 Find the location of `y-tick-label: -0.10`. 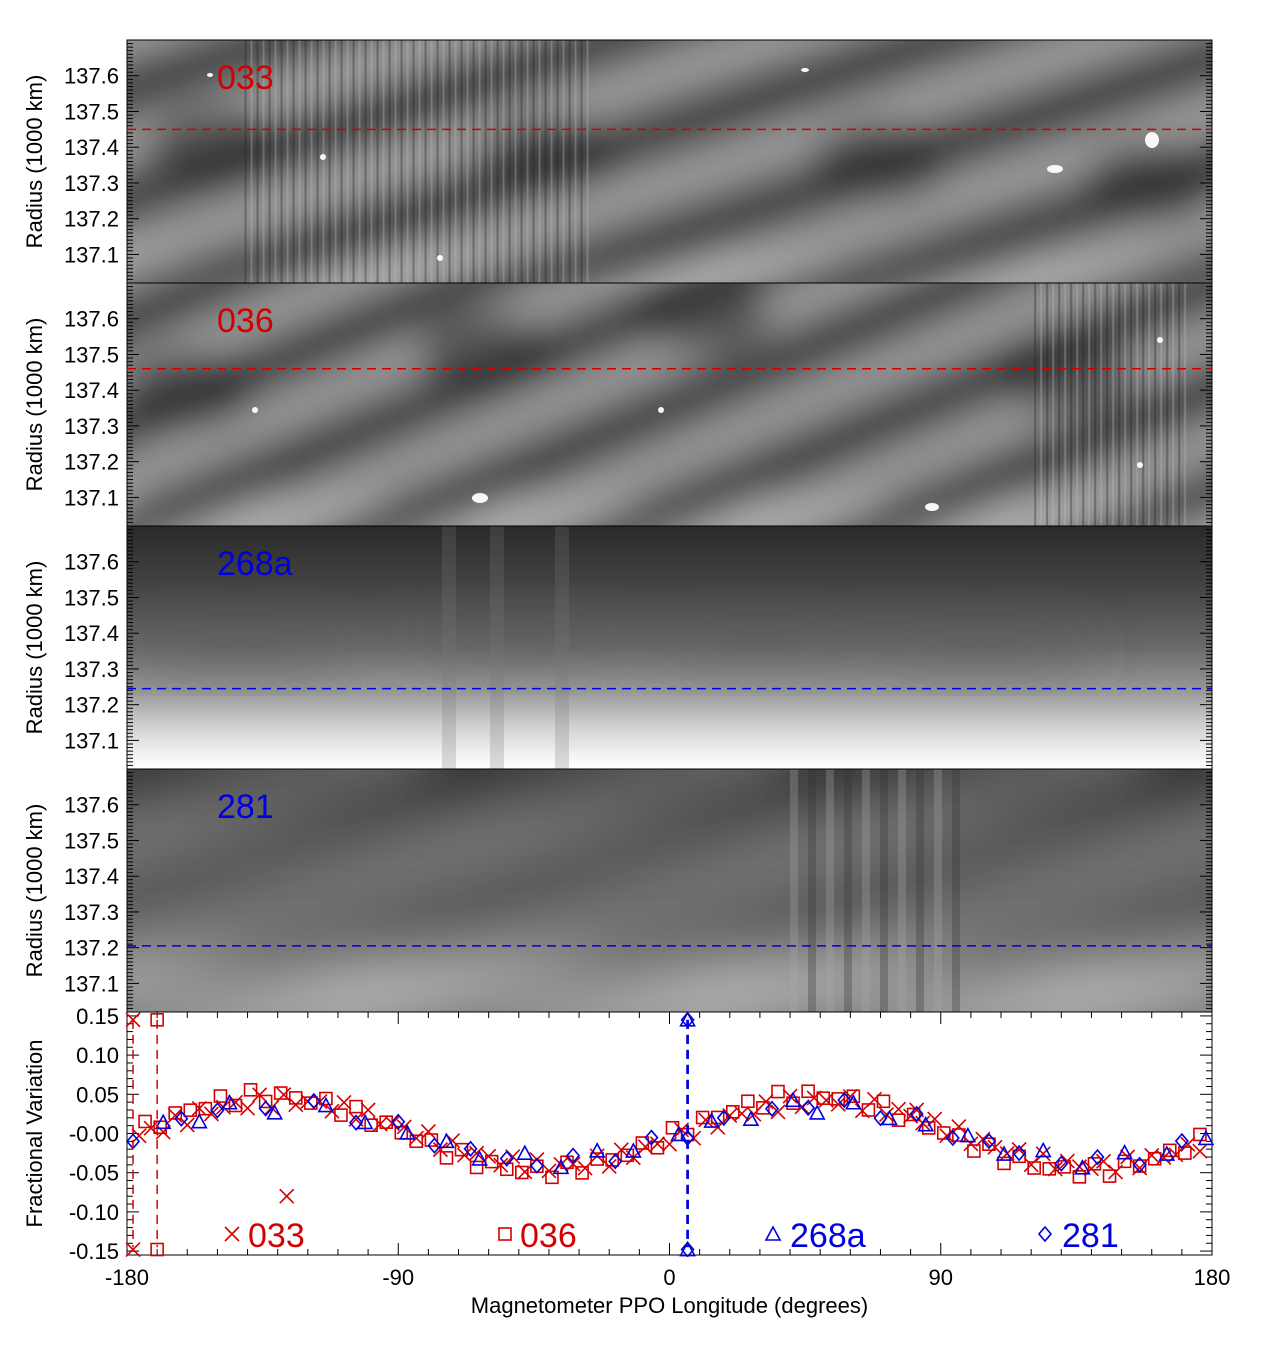

y-tick-label: -0.10 is located at coordinates (94, 1212).